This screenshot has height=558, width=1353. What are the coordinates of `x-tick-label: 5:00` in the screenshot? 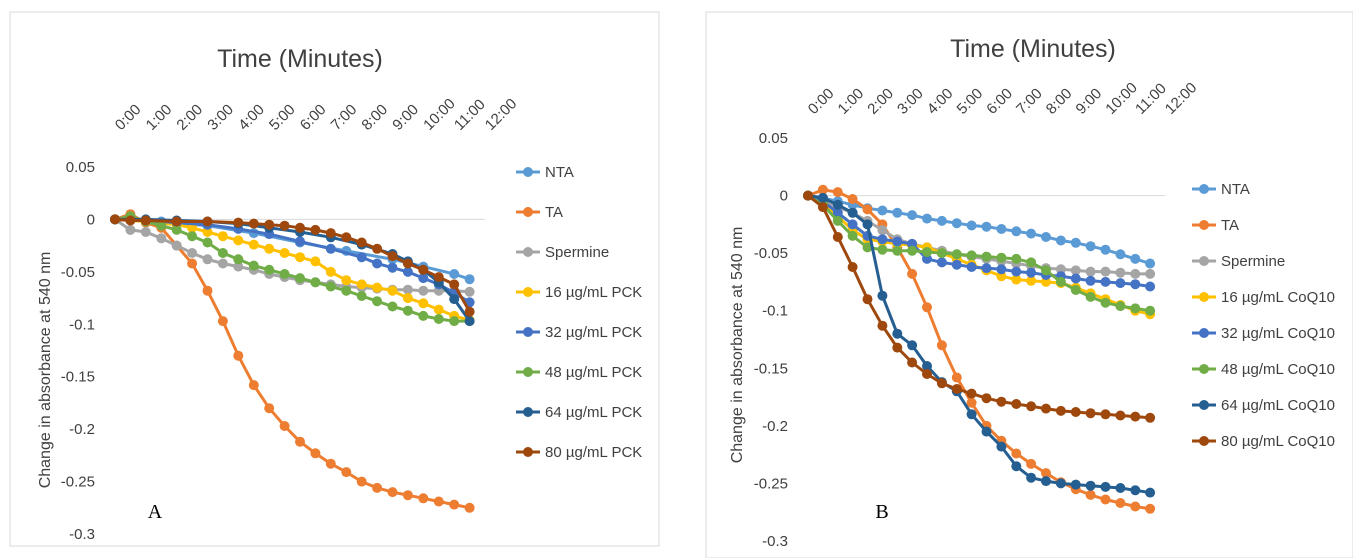 It's located at (970, 101).